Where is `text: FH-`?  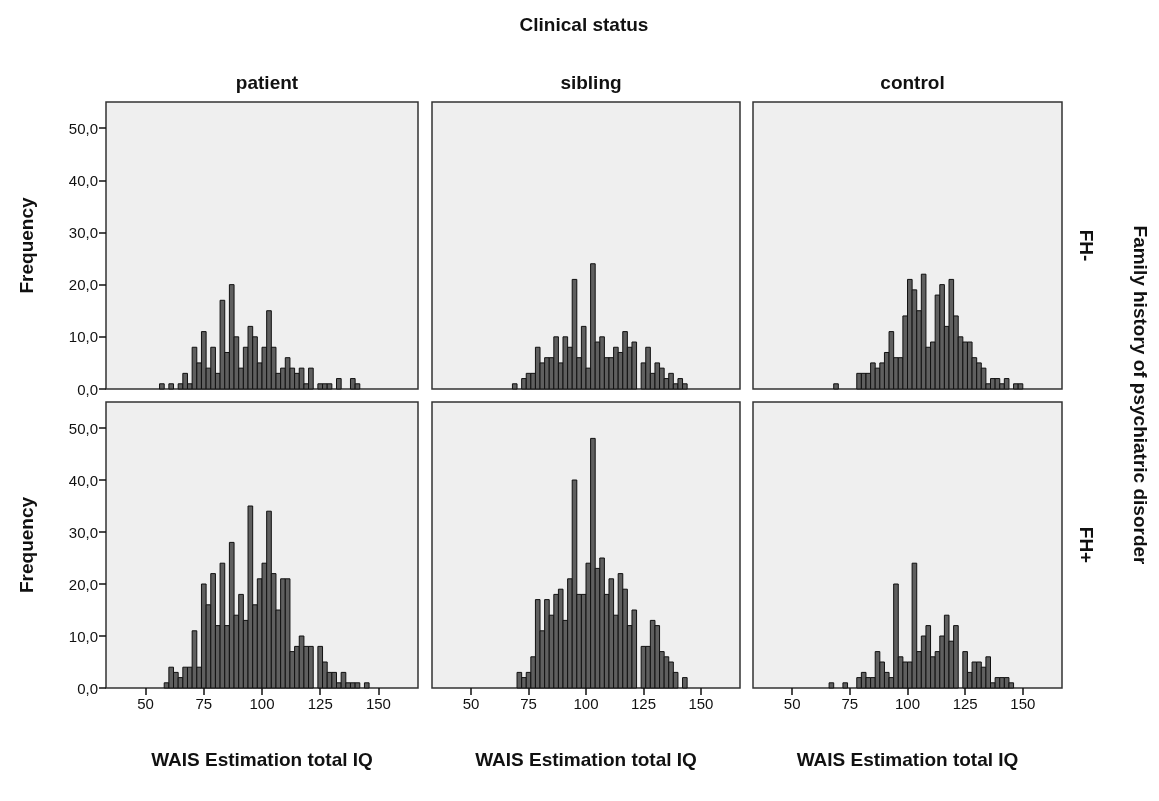 text: FH- is located at coordinates (1086, 245).